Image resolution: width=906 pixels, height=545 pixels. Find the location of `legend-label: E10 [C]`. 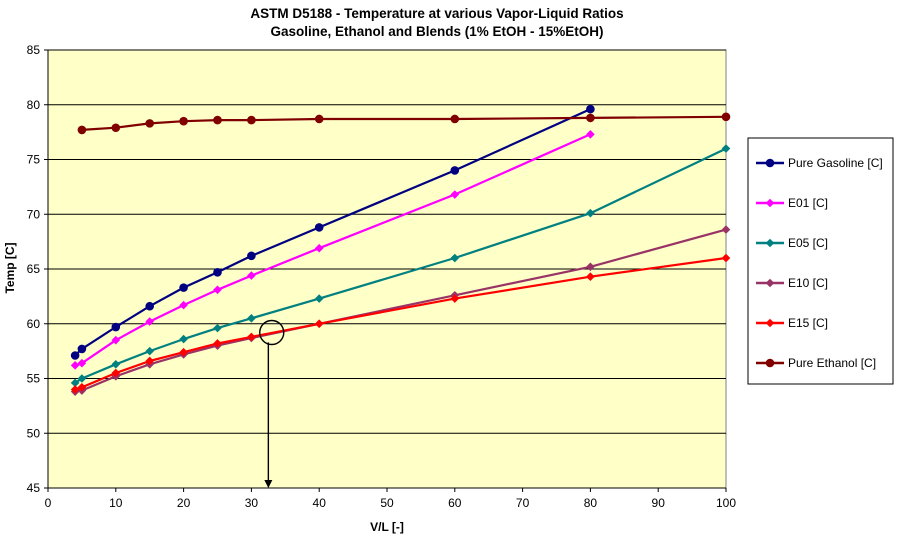

legend-label: E10 [C] is located at coordinates (808, 283).